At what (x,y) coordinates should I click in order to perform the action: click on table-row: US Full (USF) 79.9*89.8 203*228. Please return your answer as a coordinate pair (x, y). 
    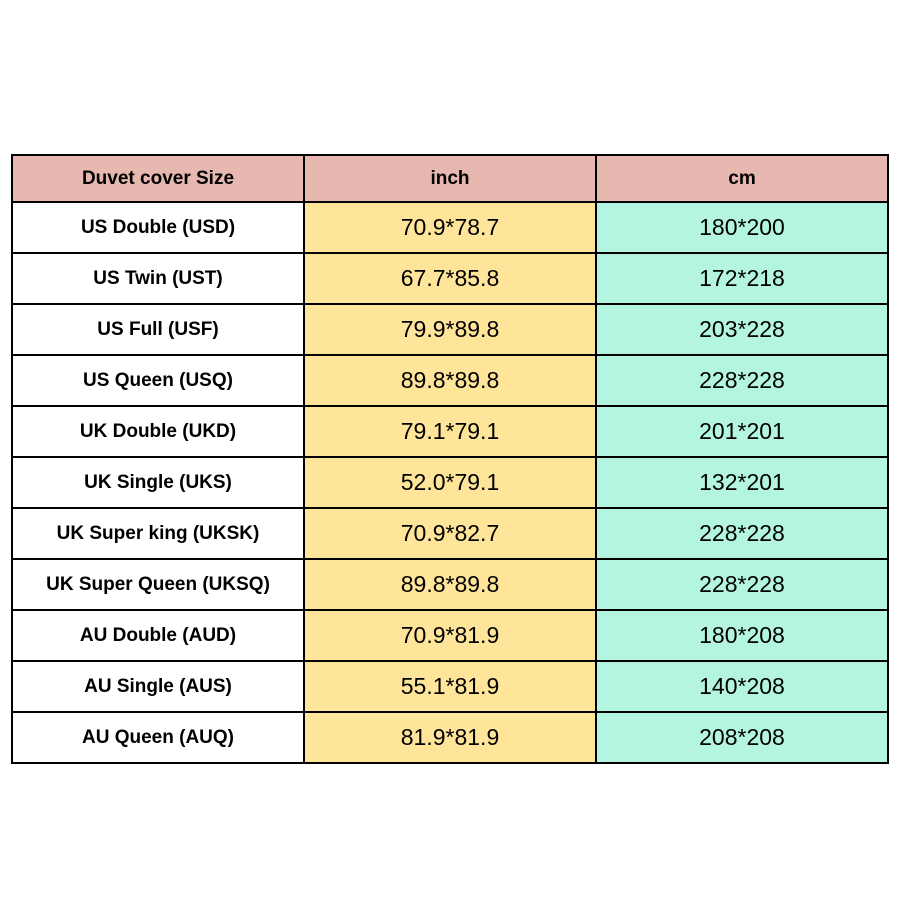
    Looking at the image, I should click on (450, 329).